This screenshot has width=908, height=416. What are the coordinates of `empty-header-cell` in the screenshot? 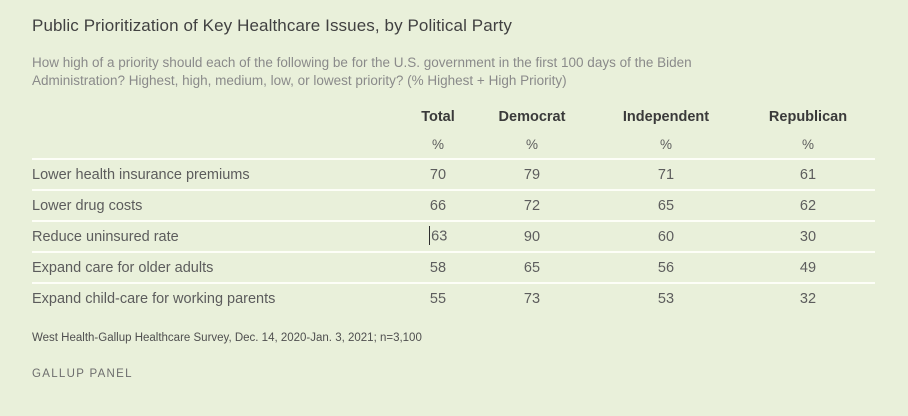 It's located at (207, 116).